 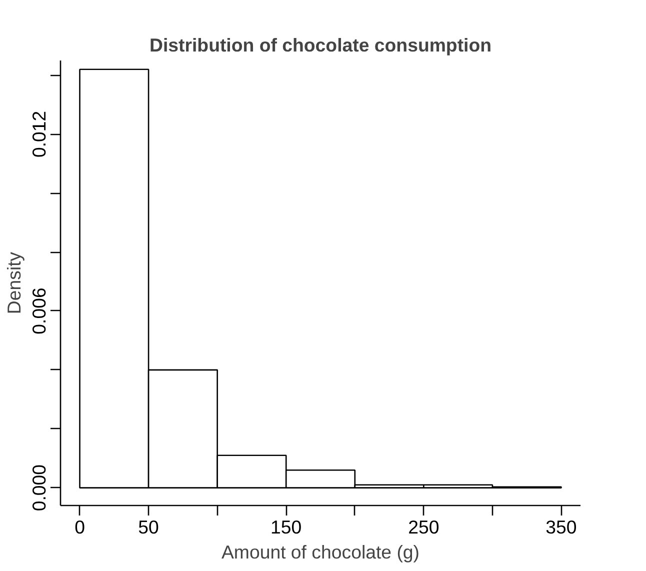 I want to click on y-tick-label: 0.006, so click(x=39, y=311).